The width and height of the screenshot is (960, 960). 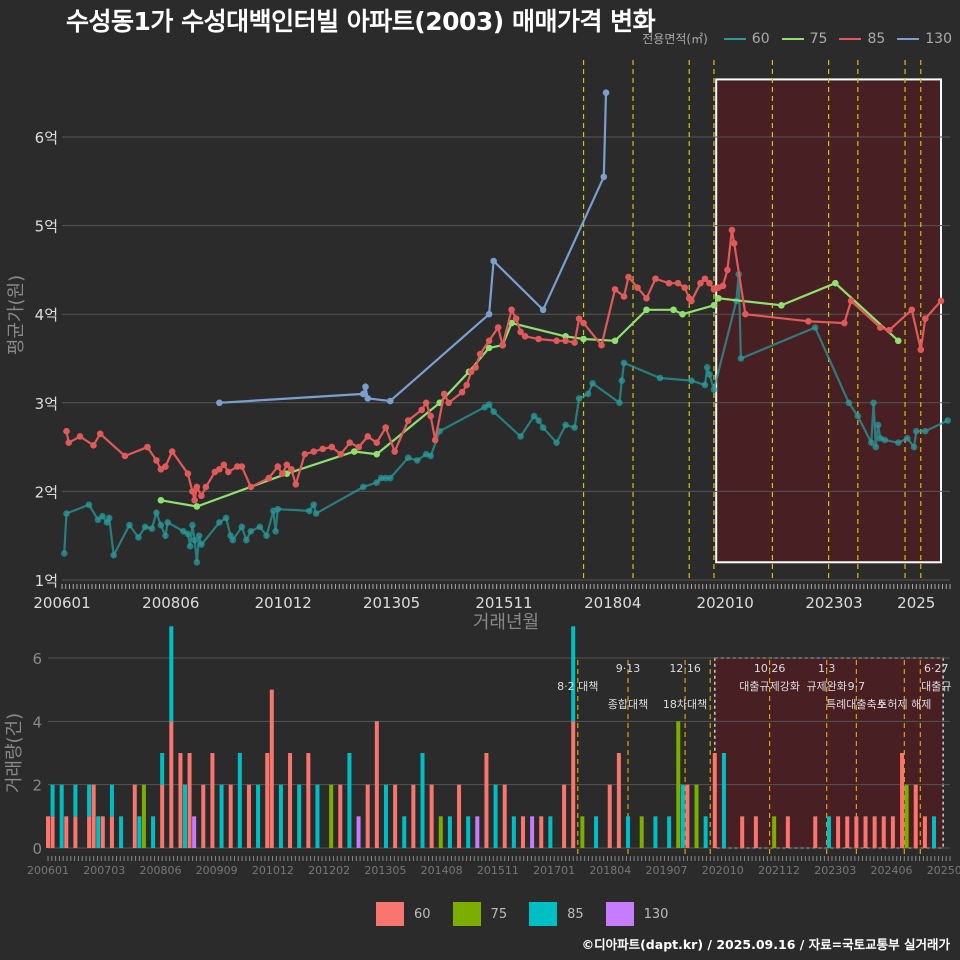 I want to click on volume-y-tick-label: 4, so click(x=37, y=722).